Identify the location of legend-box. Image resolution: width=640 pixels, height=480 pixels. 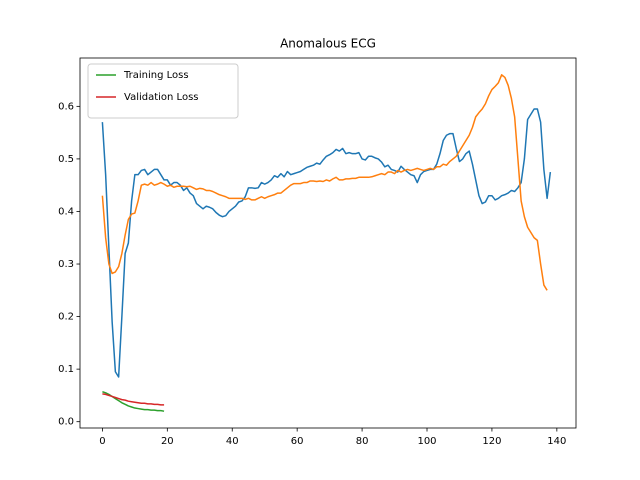
(163, 91).